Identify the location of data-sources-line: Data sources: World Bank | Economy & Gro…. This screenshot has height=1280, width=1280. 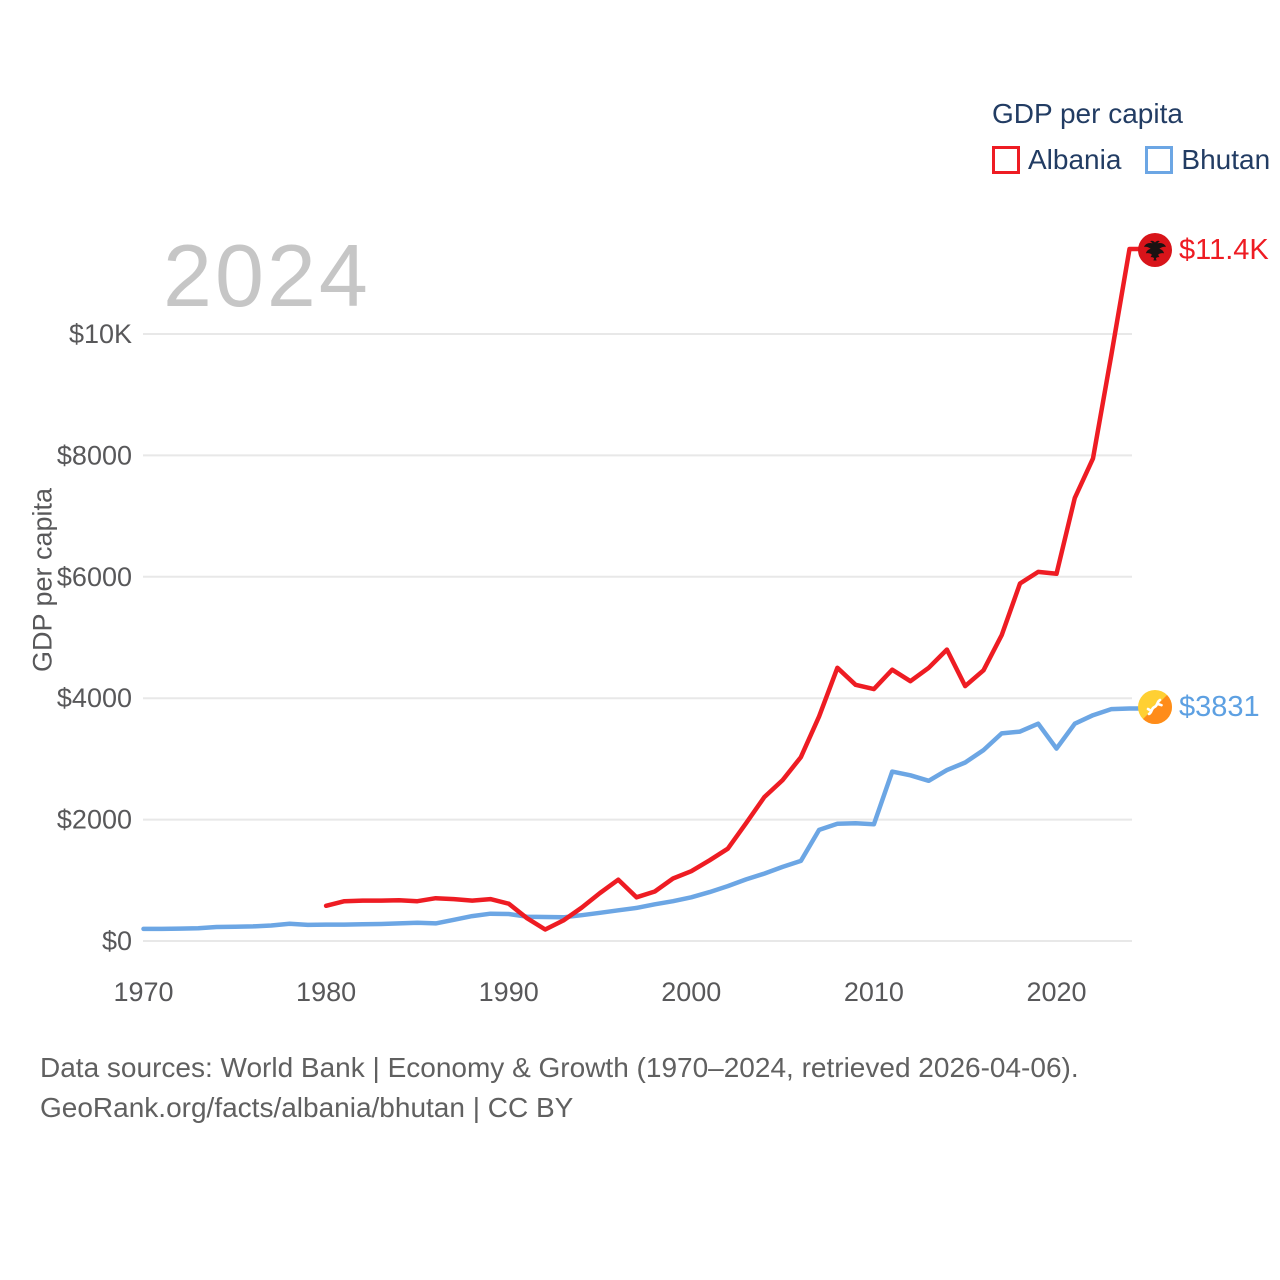
(559, 1067).